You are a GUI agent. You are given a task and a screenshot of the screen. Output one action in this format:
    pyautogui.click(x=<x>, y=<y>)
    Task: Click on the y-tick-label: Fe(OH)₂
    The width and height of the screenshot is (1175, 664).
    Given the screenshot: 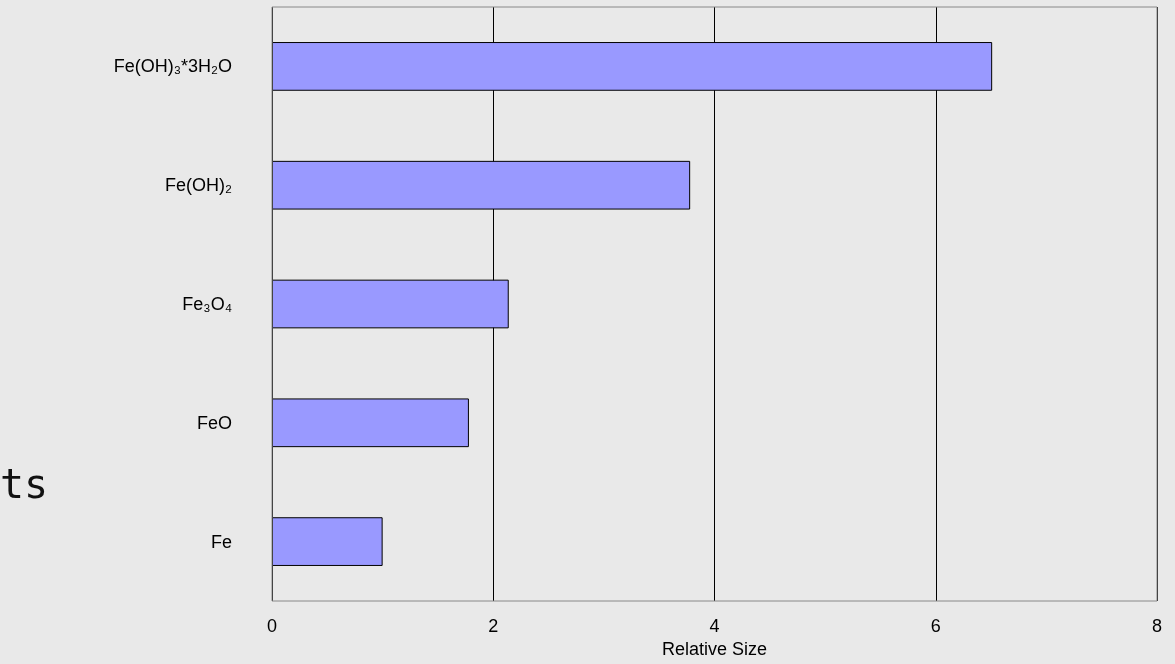 What is the action you would take?
    pyautogui.click(x=199, y=185)
    